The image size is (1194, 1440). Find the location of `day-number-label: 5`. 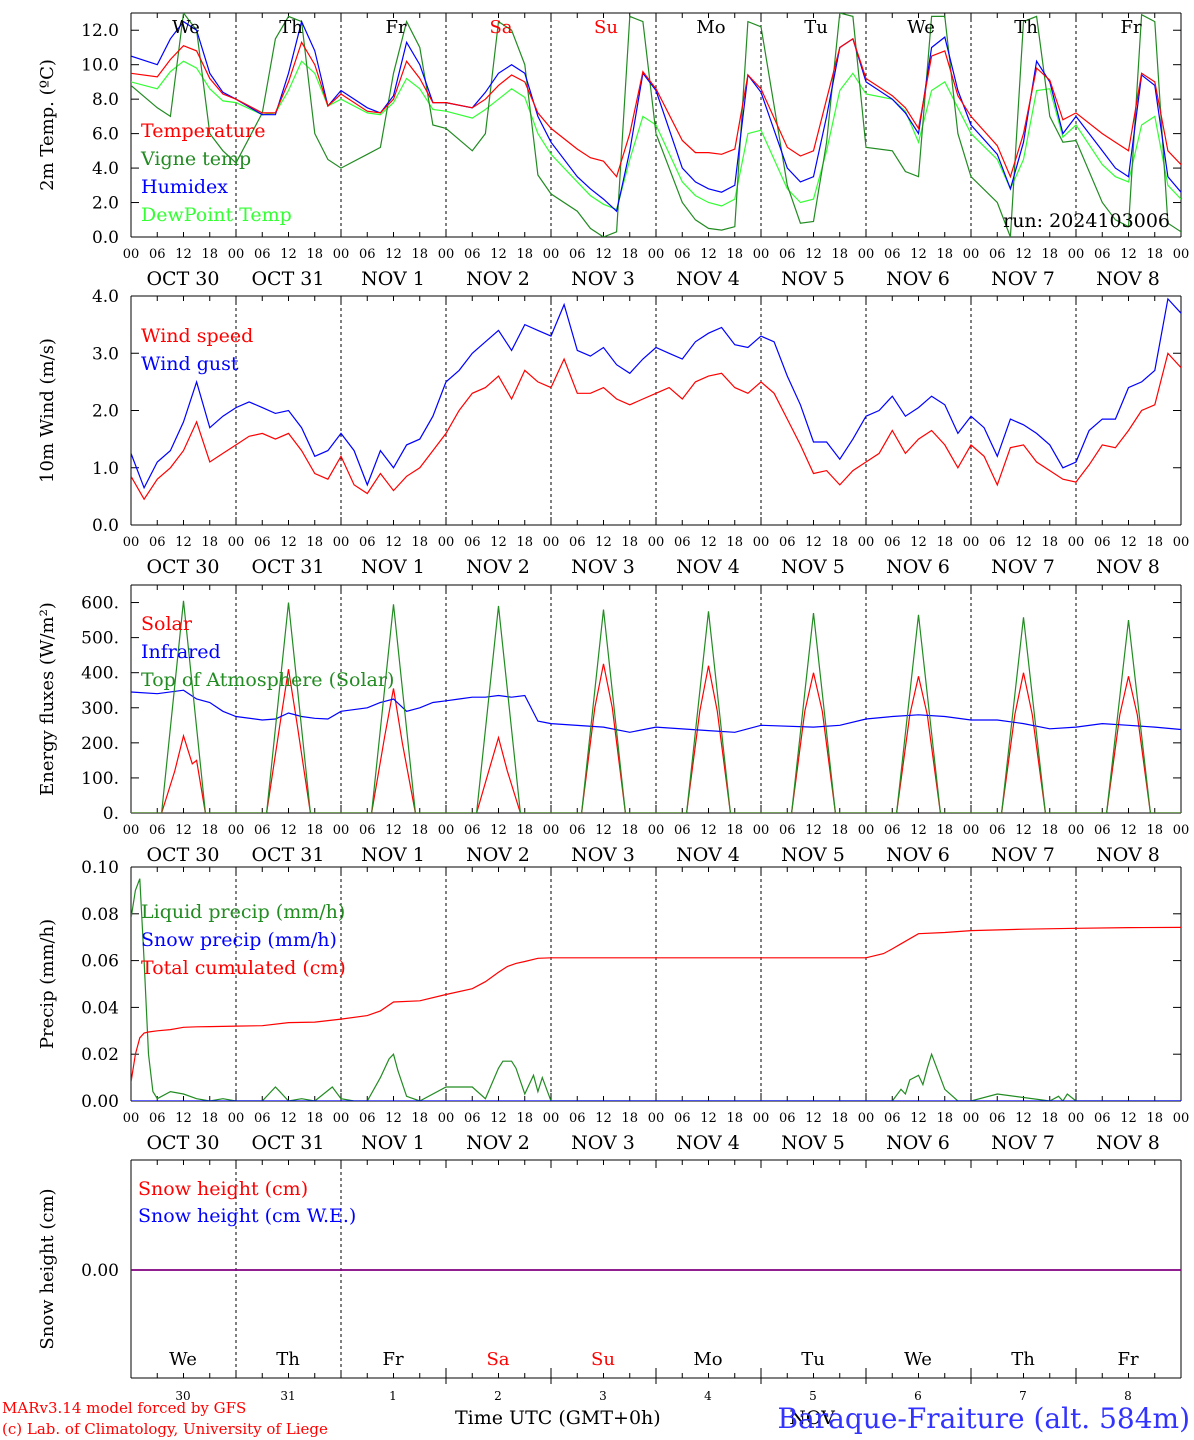

day-number-label: 5 is located at coordinates (813, 1396).